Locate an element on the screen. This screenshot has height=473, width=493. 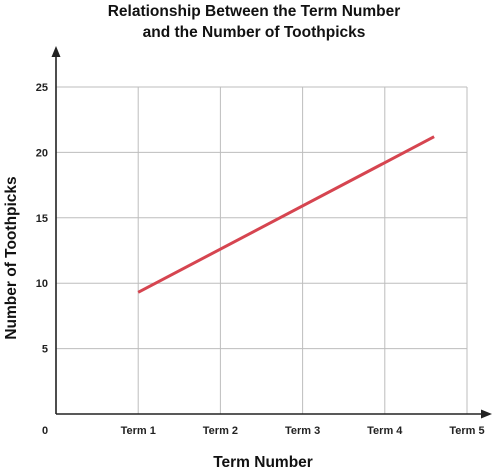
y-tick-label-20: 20 is located at coordinates (42, 153).